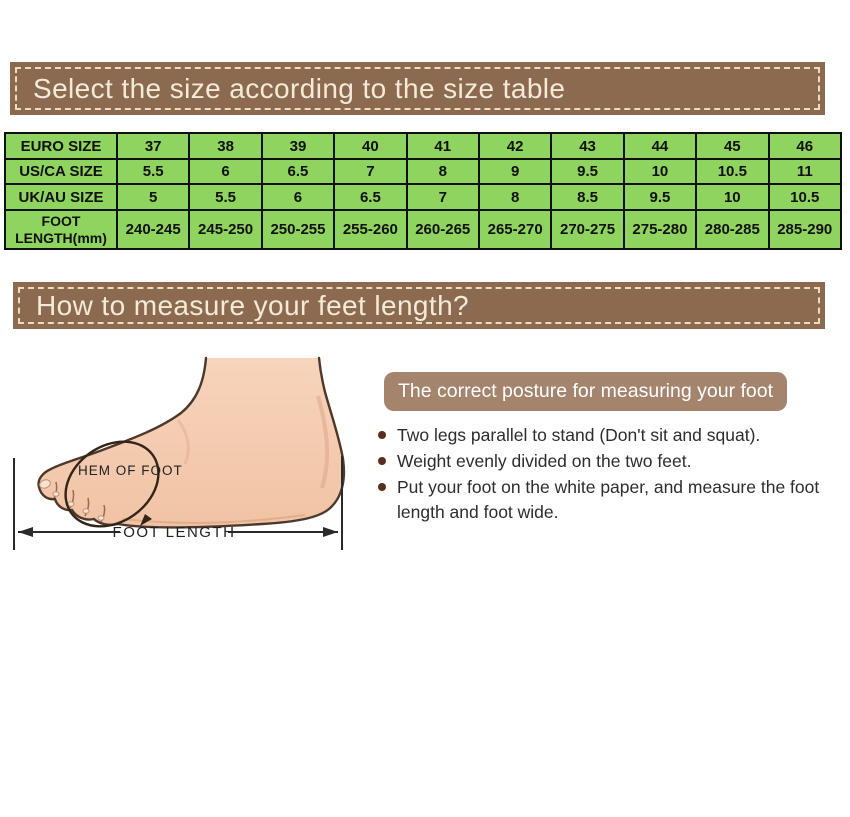  I want to click on size-cell: 42, so click(515, 146).